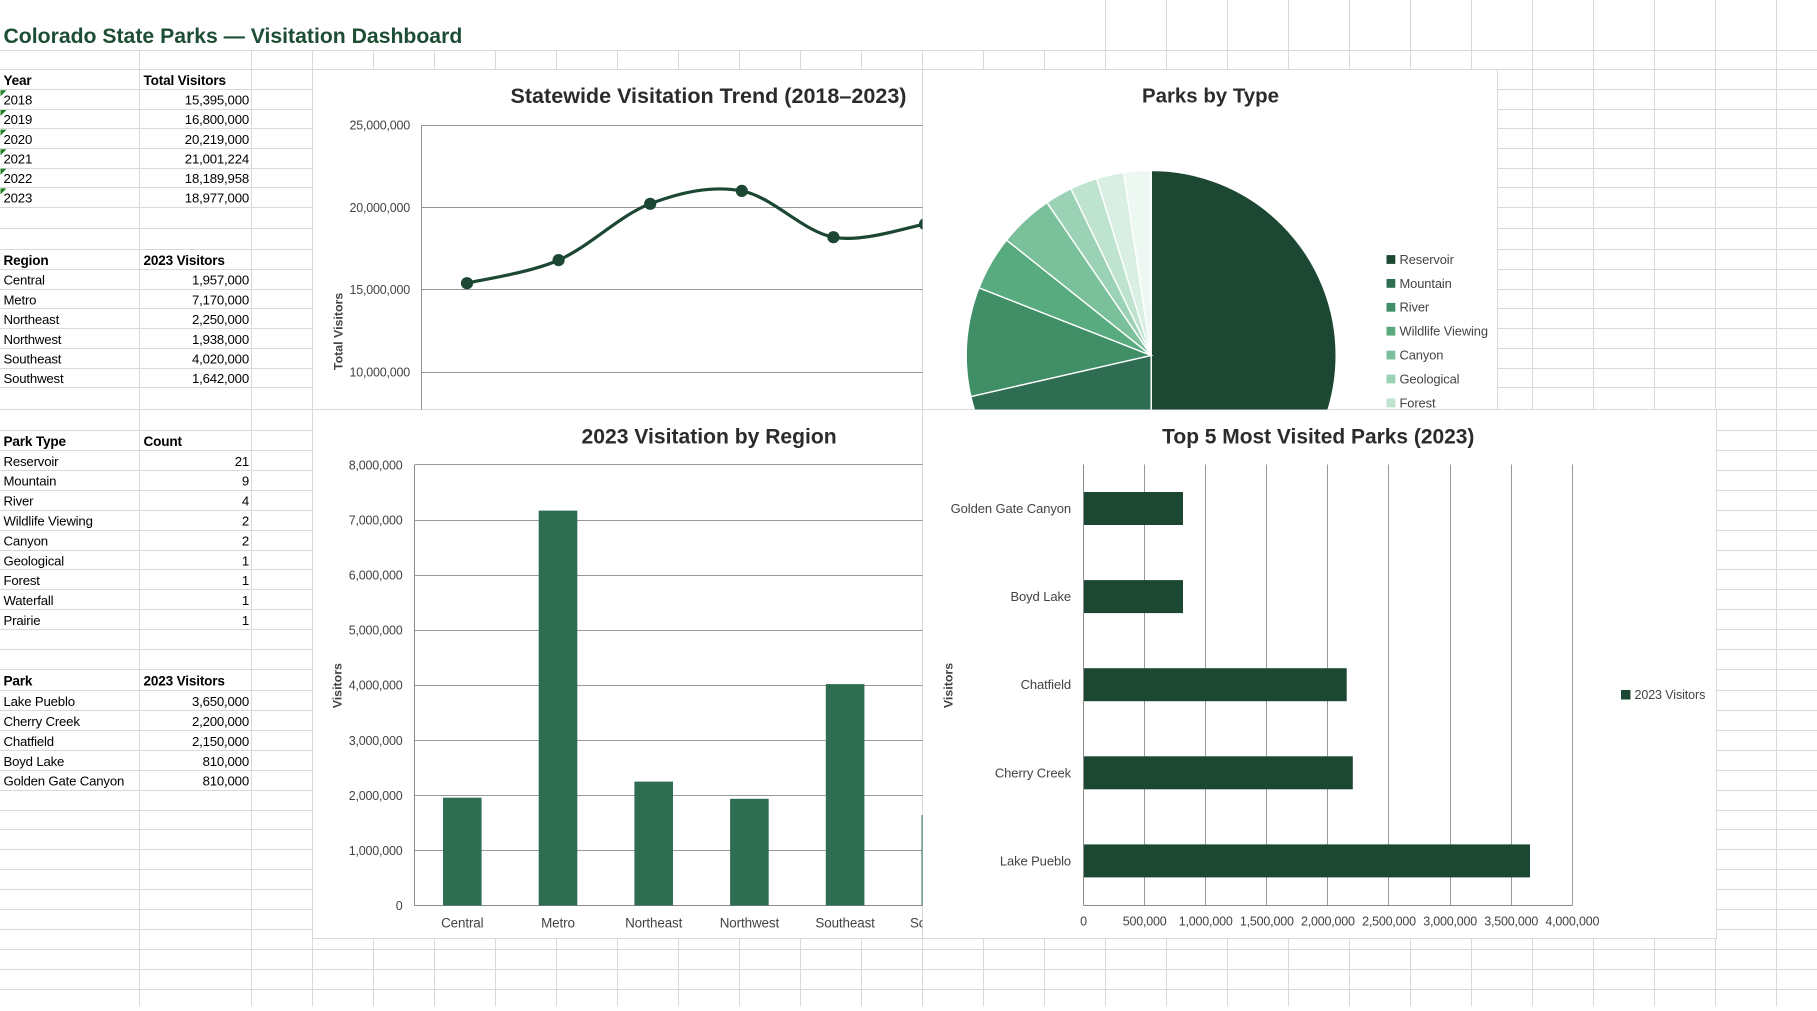 This screenshot has width=1817, height=1011. What do you see at coordinates (220, 280) in the screenshot?
I see `svg-text: 1,957,000` at bounding box center [220, 280].